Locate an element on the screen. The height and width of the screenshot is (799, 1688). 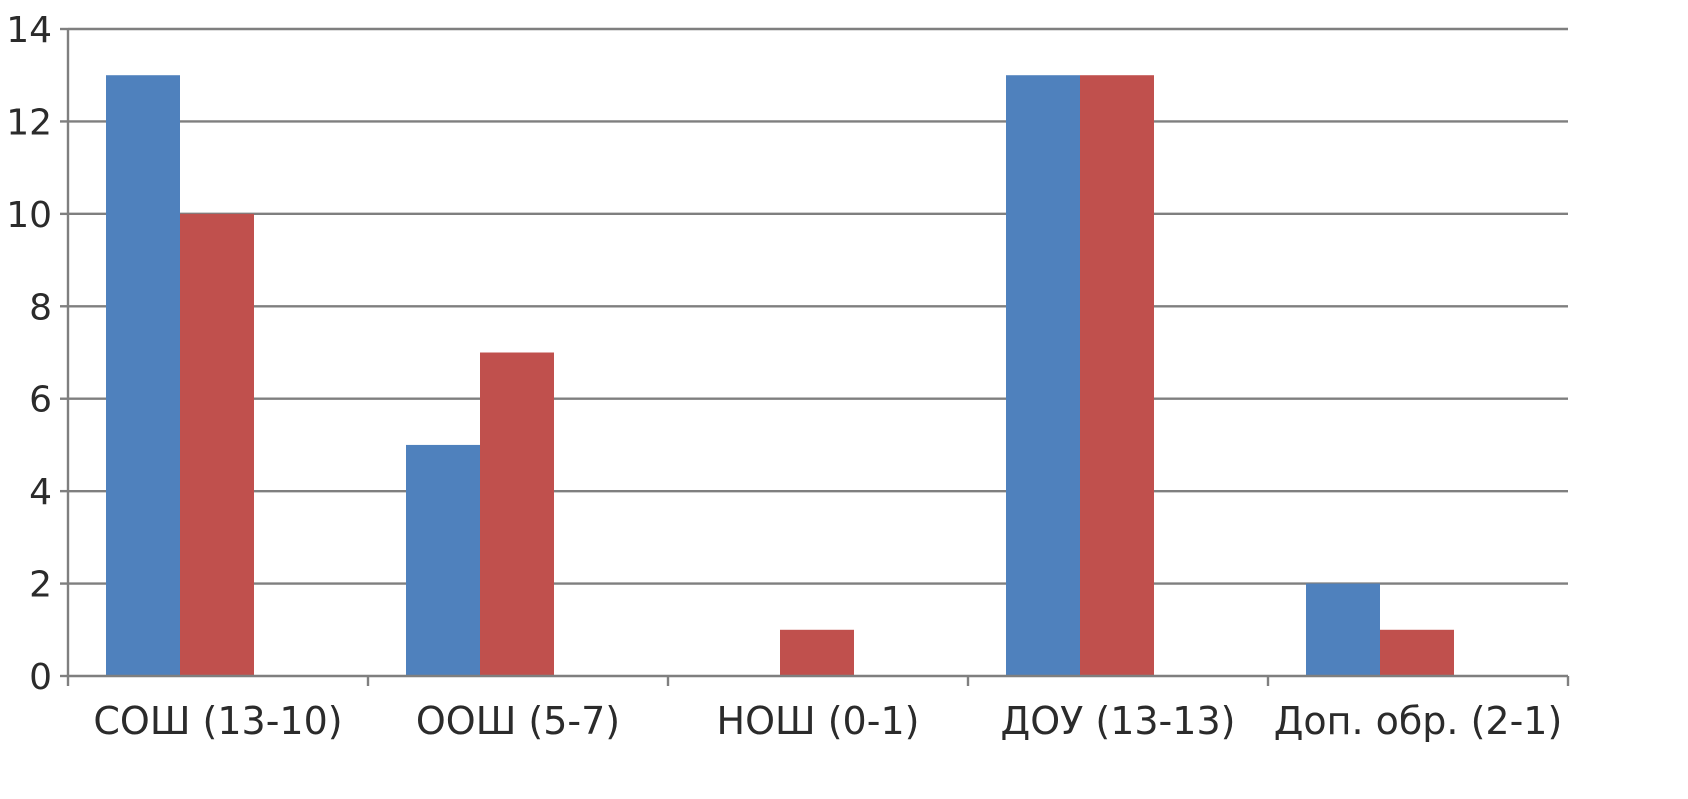
y-tick-label: 12 is located at coordinates (29, 122).